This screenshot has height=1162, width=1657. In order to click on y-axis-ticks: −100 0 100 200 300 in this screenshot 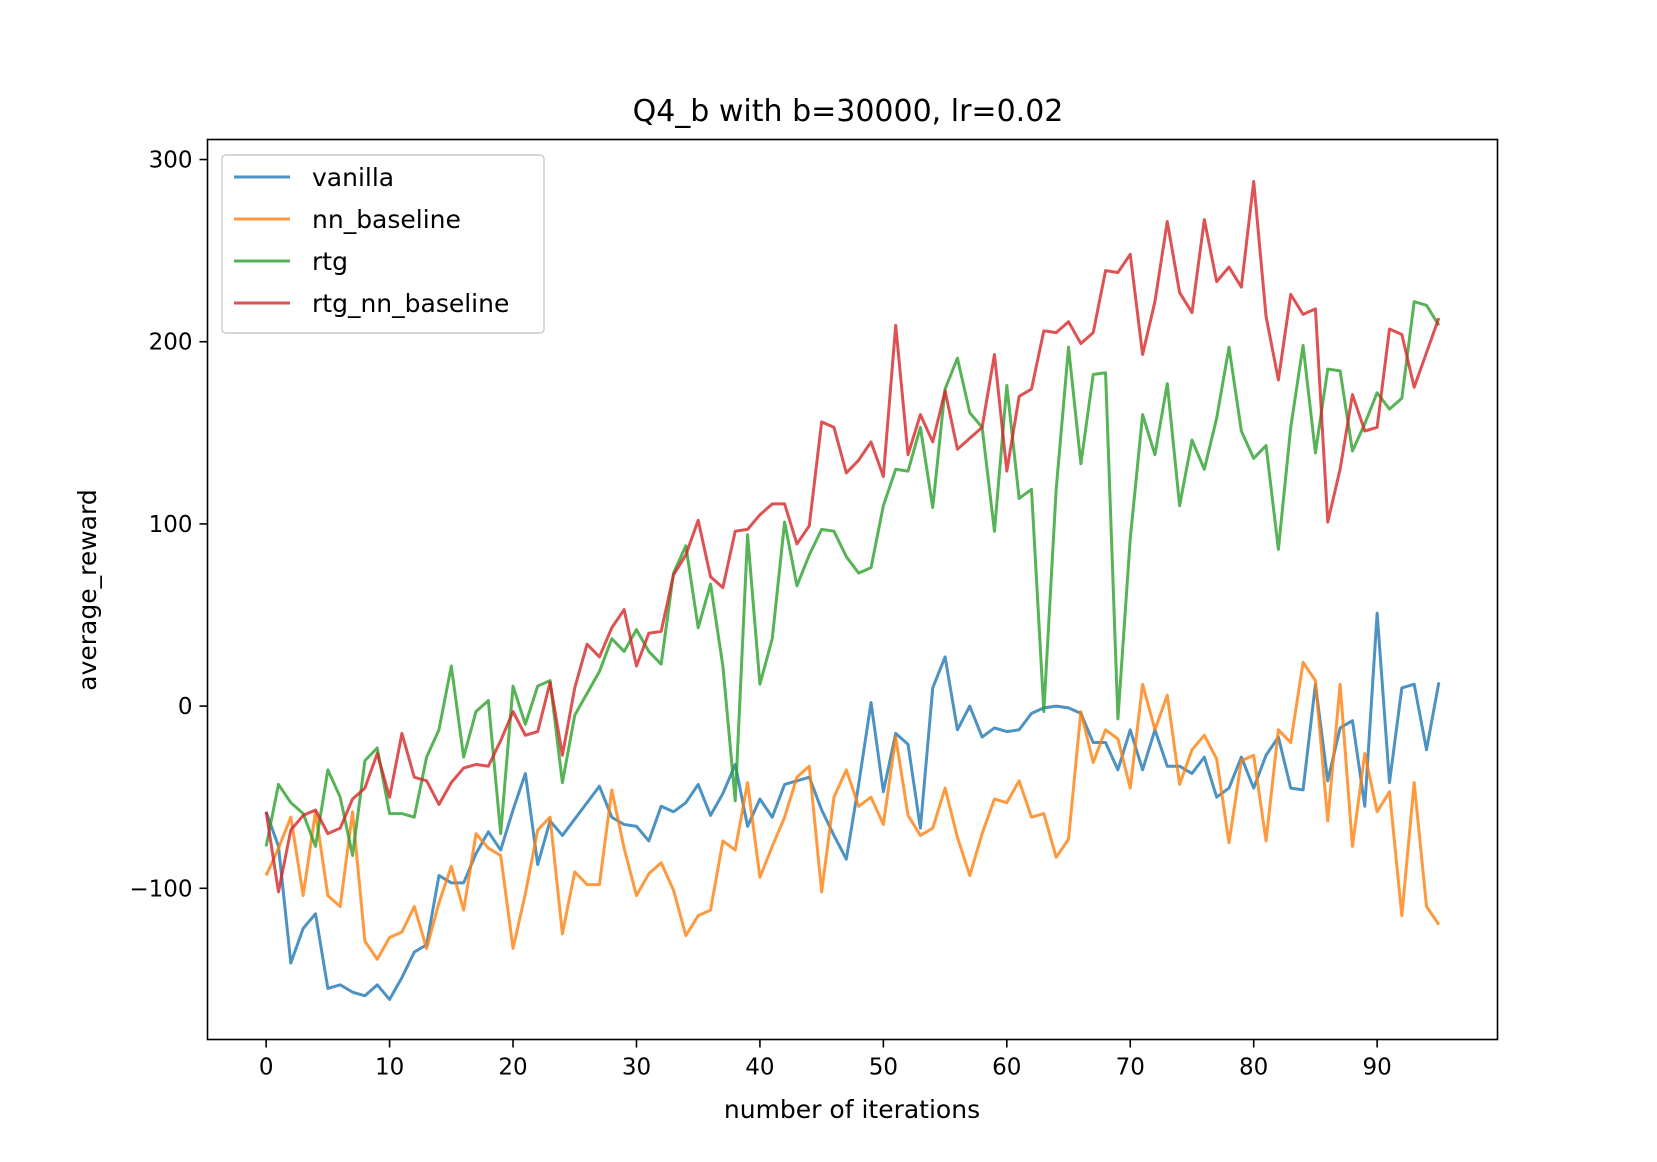, I will do `click(168, 525)`.